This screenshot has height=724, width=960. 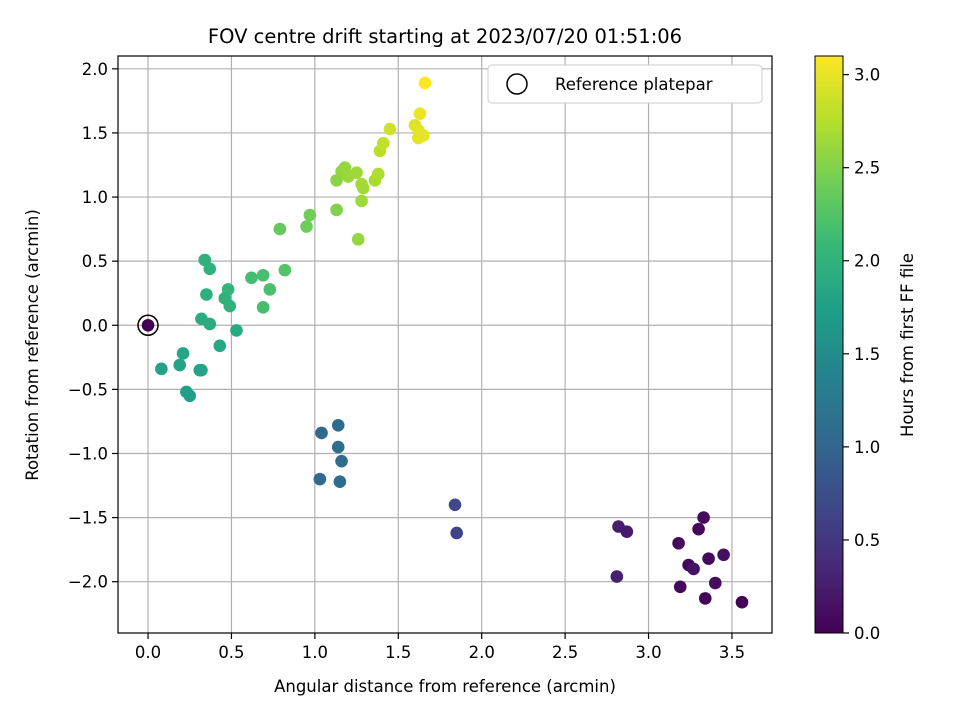 I want to click on reference-point, so click(x=148, y=325).